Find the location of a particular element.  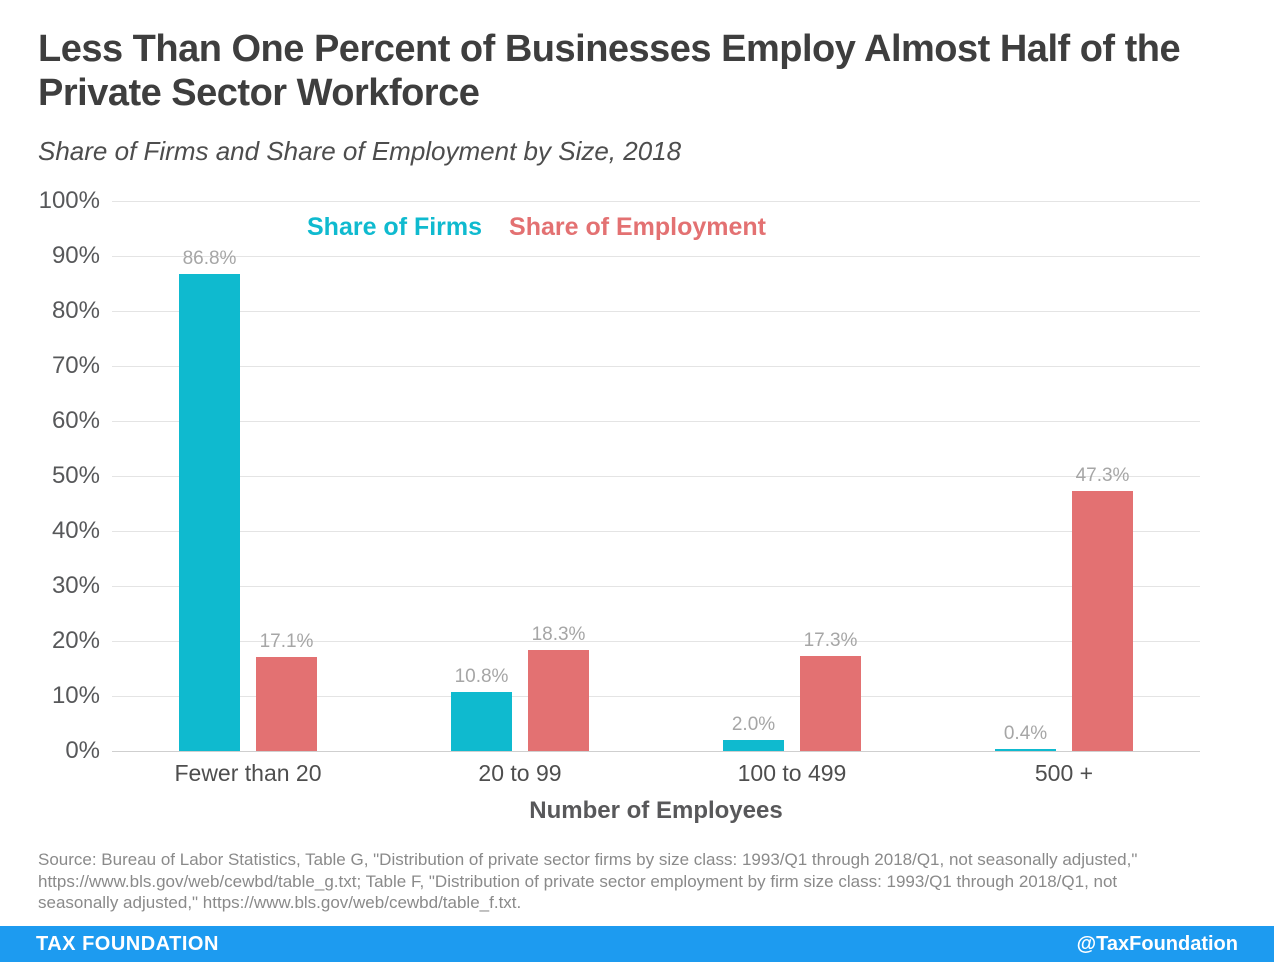

y-tick-label-20: 20% is located at coordinates (75, 640).